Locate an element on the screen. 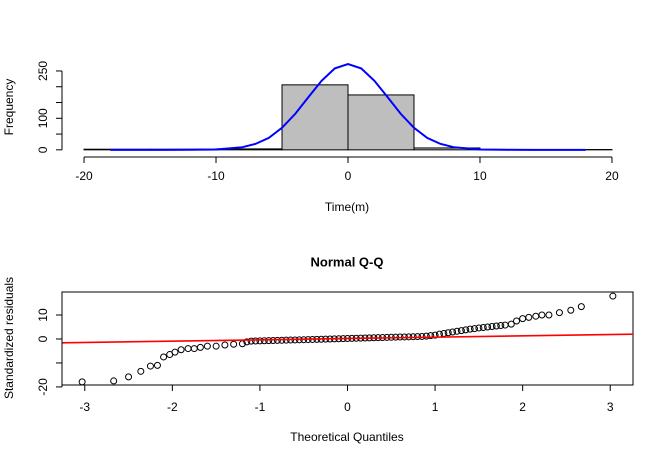 The height and width of the screenshot is (462, 665). histogram-bar is located at coordinates (381, 122).